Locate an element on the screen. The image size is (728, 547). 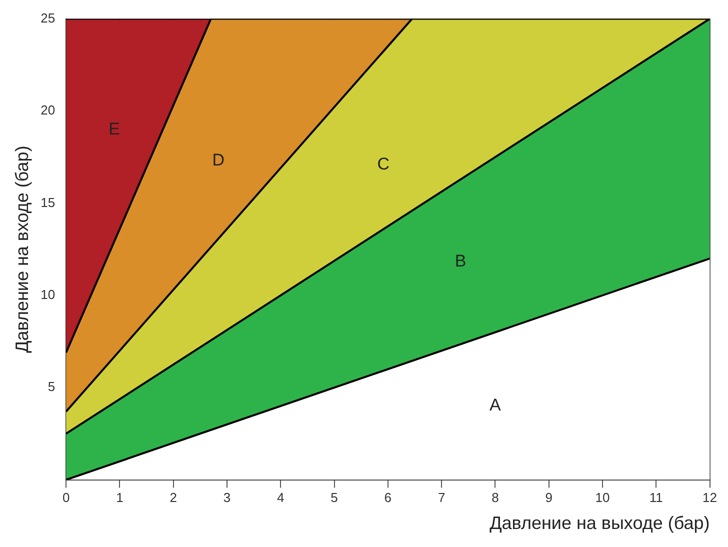
series-label: D is located at coordinates (218, 160).